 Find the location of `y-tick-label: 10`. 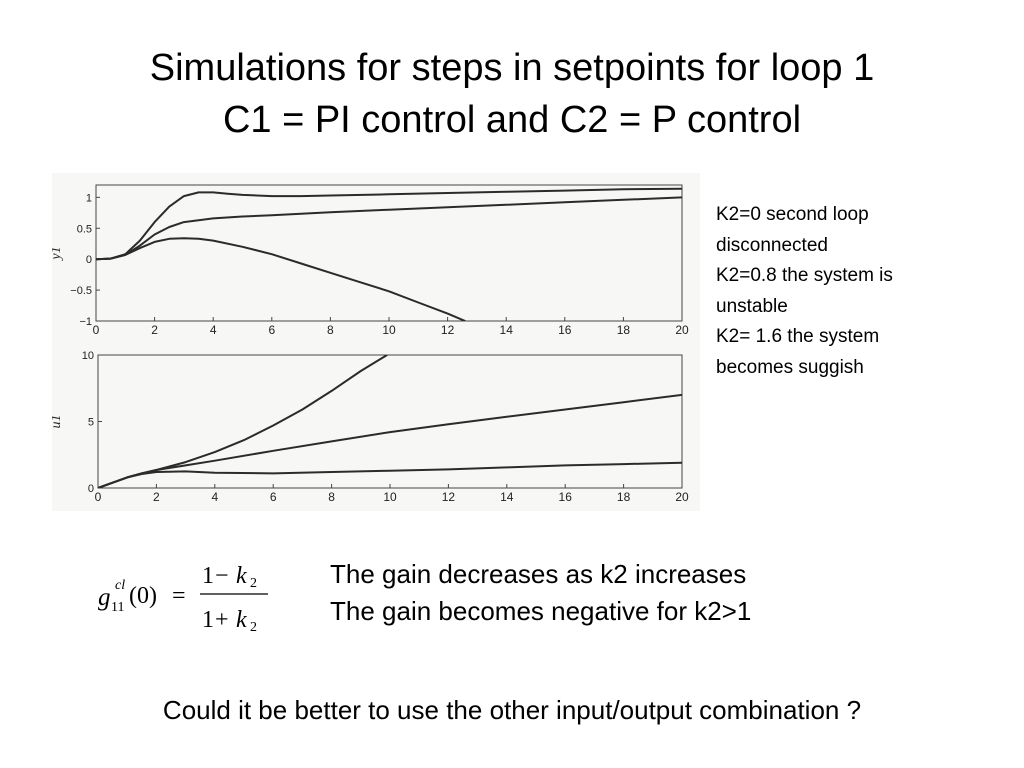

y-tick-label: 10 is located at coordinates (88, 356).